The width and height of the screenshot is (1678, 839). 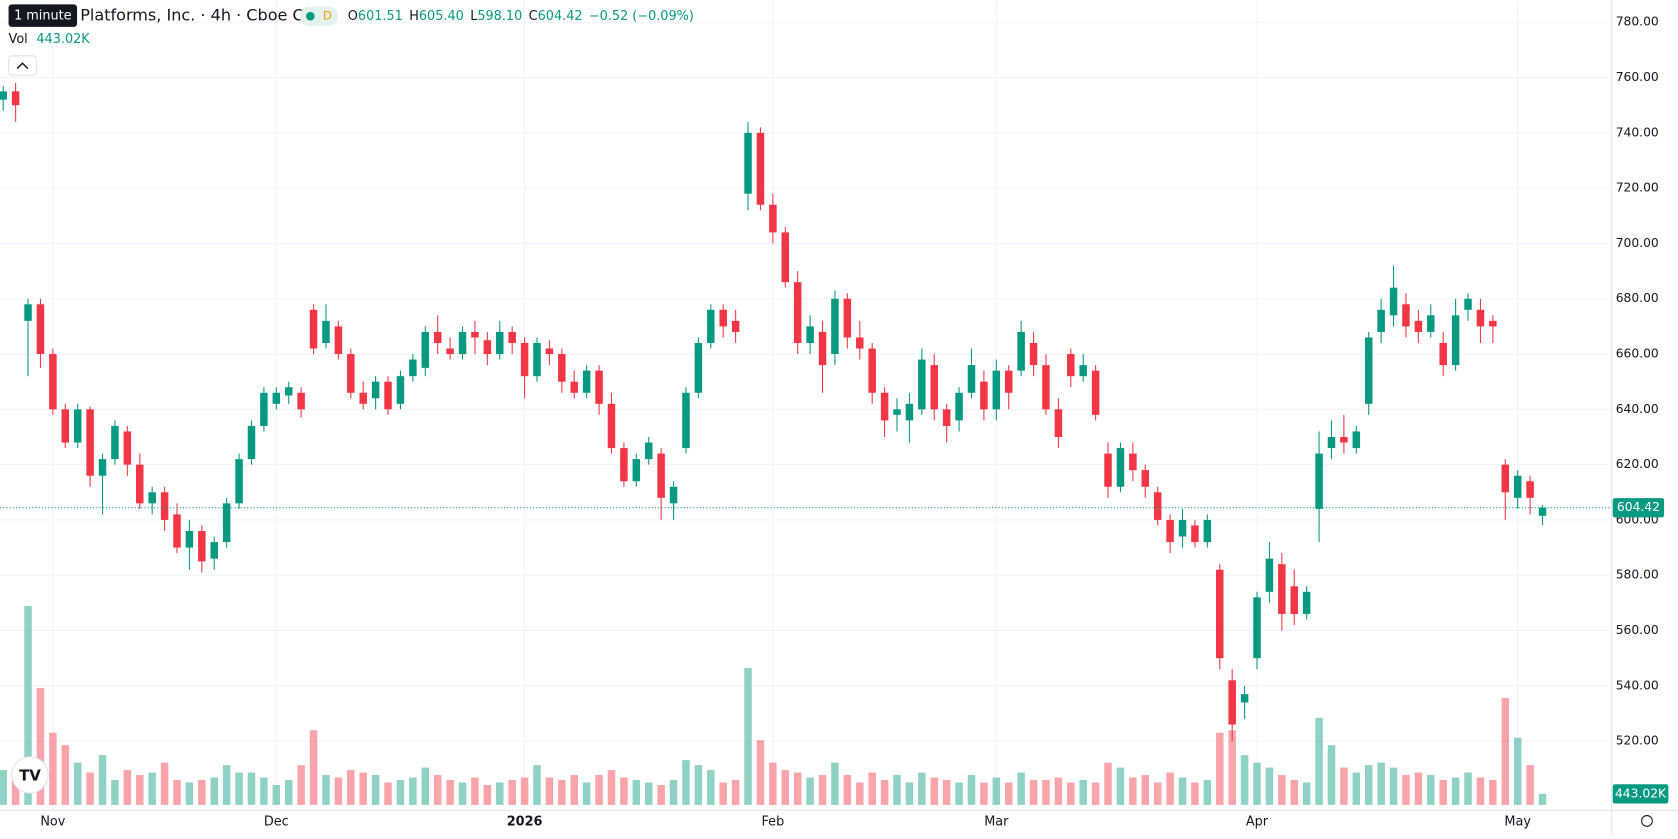 What do you see at coordinates (1638, 507) in the screenshot?
I see `last-price-label: 604.42` at bounding box center [1638, 507].